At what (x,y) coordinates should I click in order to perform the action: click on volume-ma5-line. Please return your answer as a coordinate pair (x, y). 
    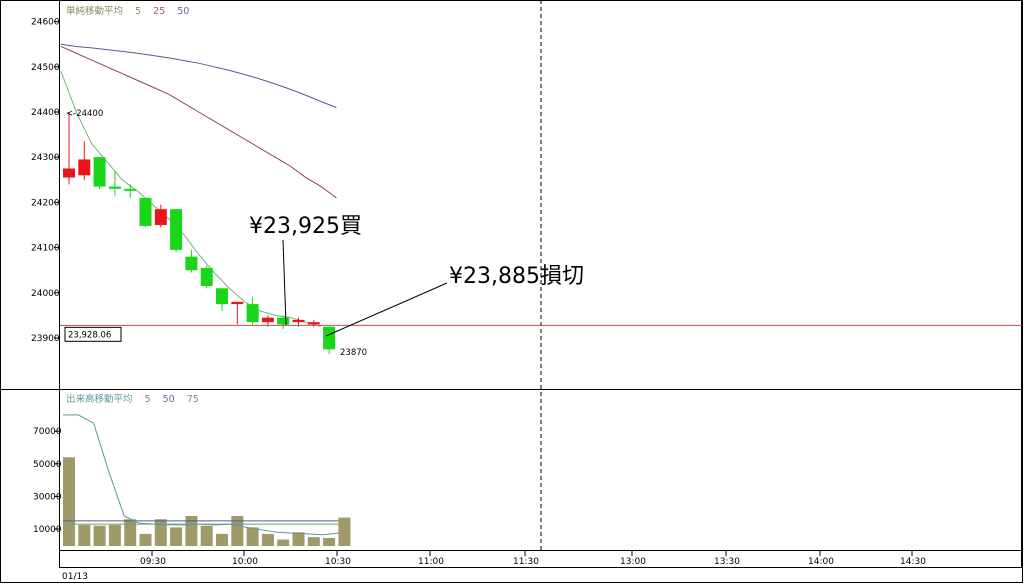
    Looking at the image, I should click on (201, 475).